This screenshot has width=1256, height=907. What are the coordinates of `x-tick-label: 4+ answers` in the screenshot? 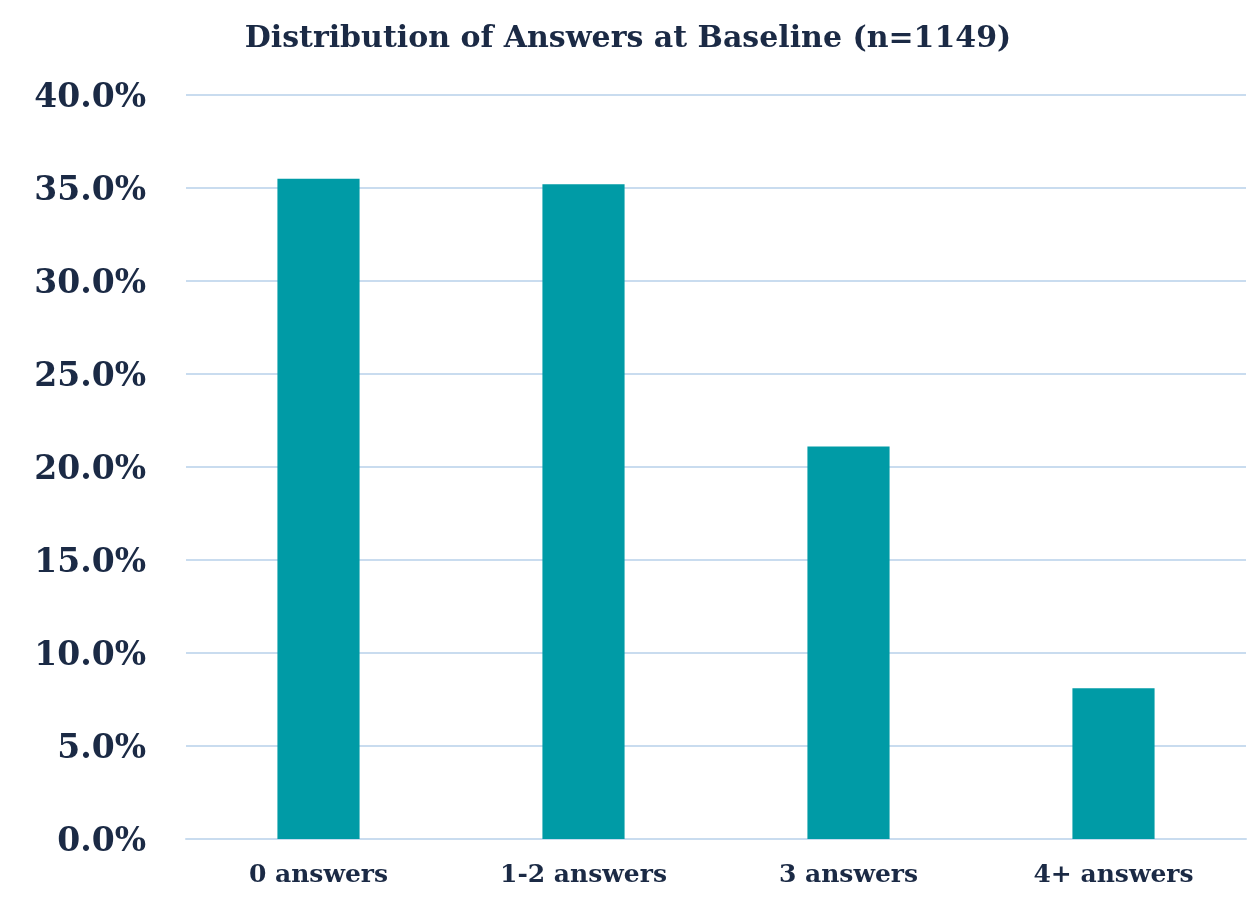 It's located at (1113, 873).